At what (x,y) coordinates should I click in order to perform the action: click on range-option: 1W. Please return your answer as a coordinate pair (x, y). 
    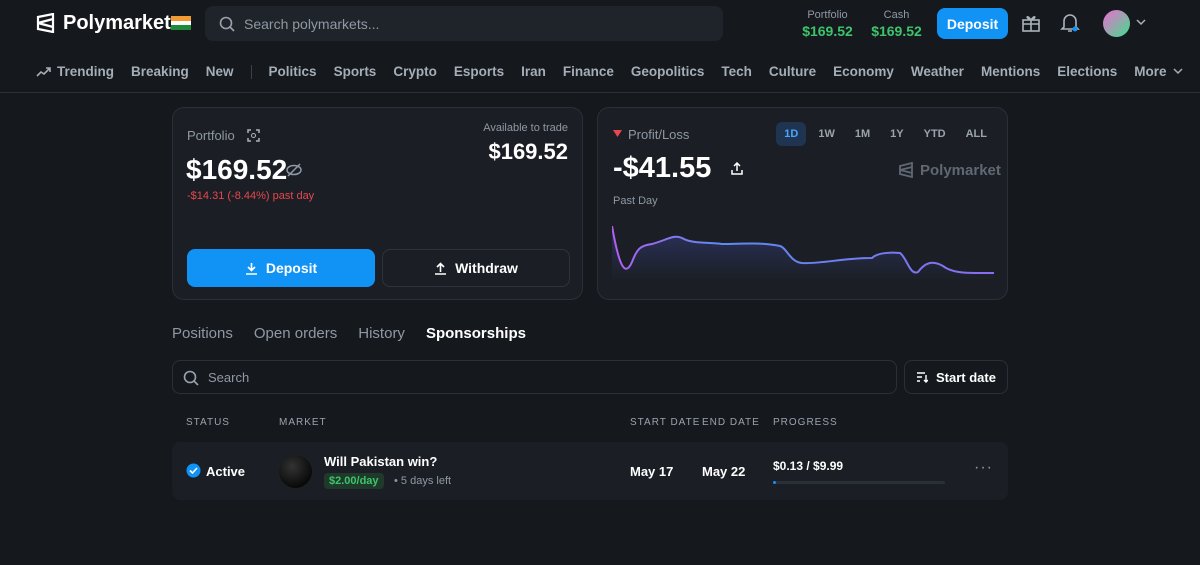
    Looking at the image, I should click on (826, 134).